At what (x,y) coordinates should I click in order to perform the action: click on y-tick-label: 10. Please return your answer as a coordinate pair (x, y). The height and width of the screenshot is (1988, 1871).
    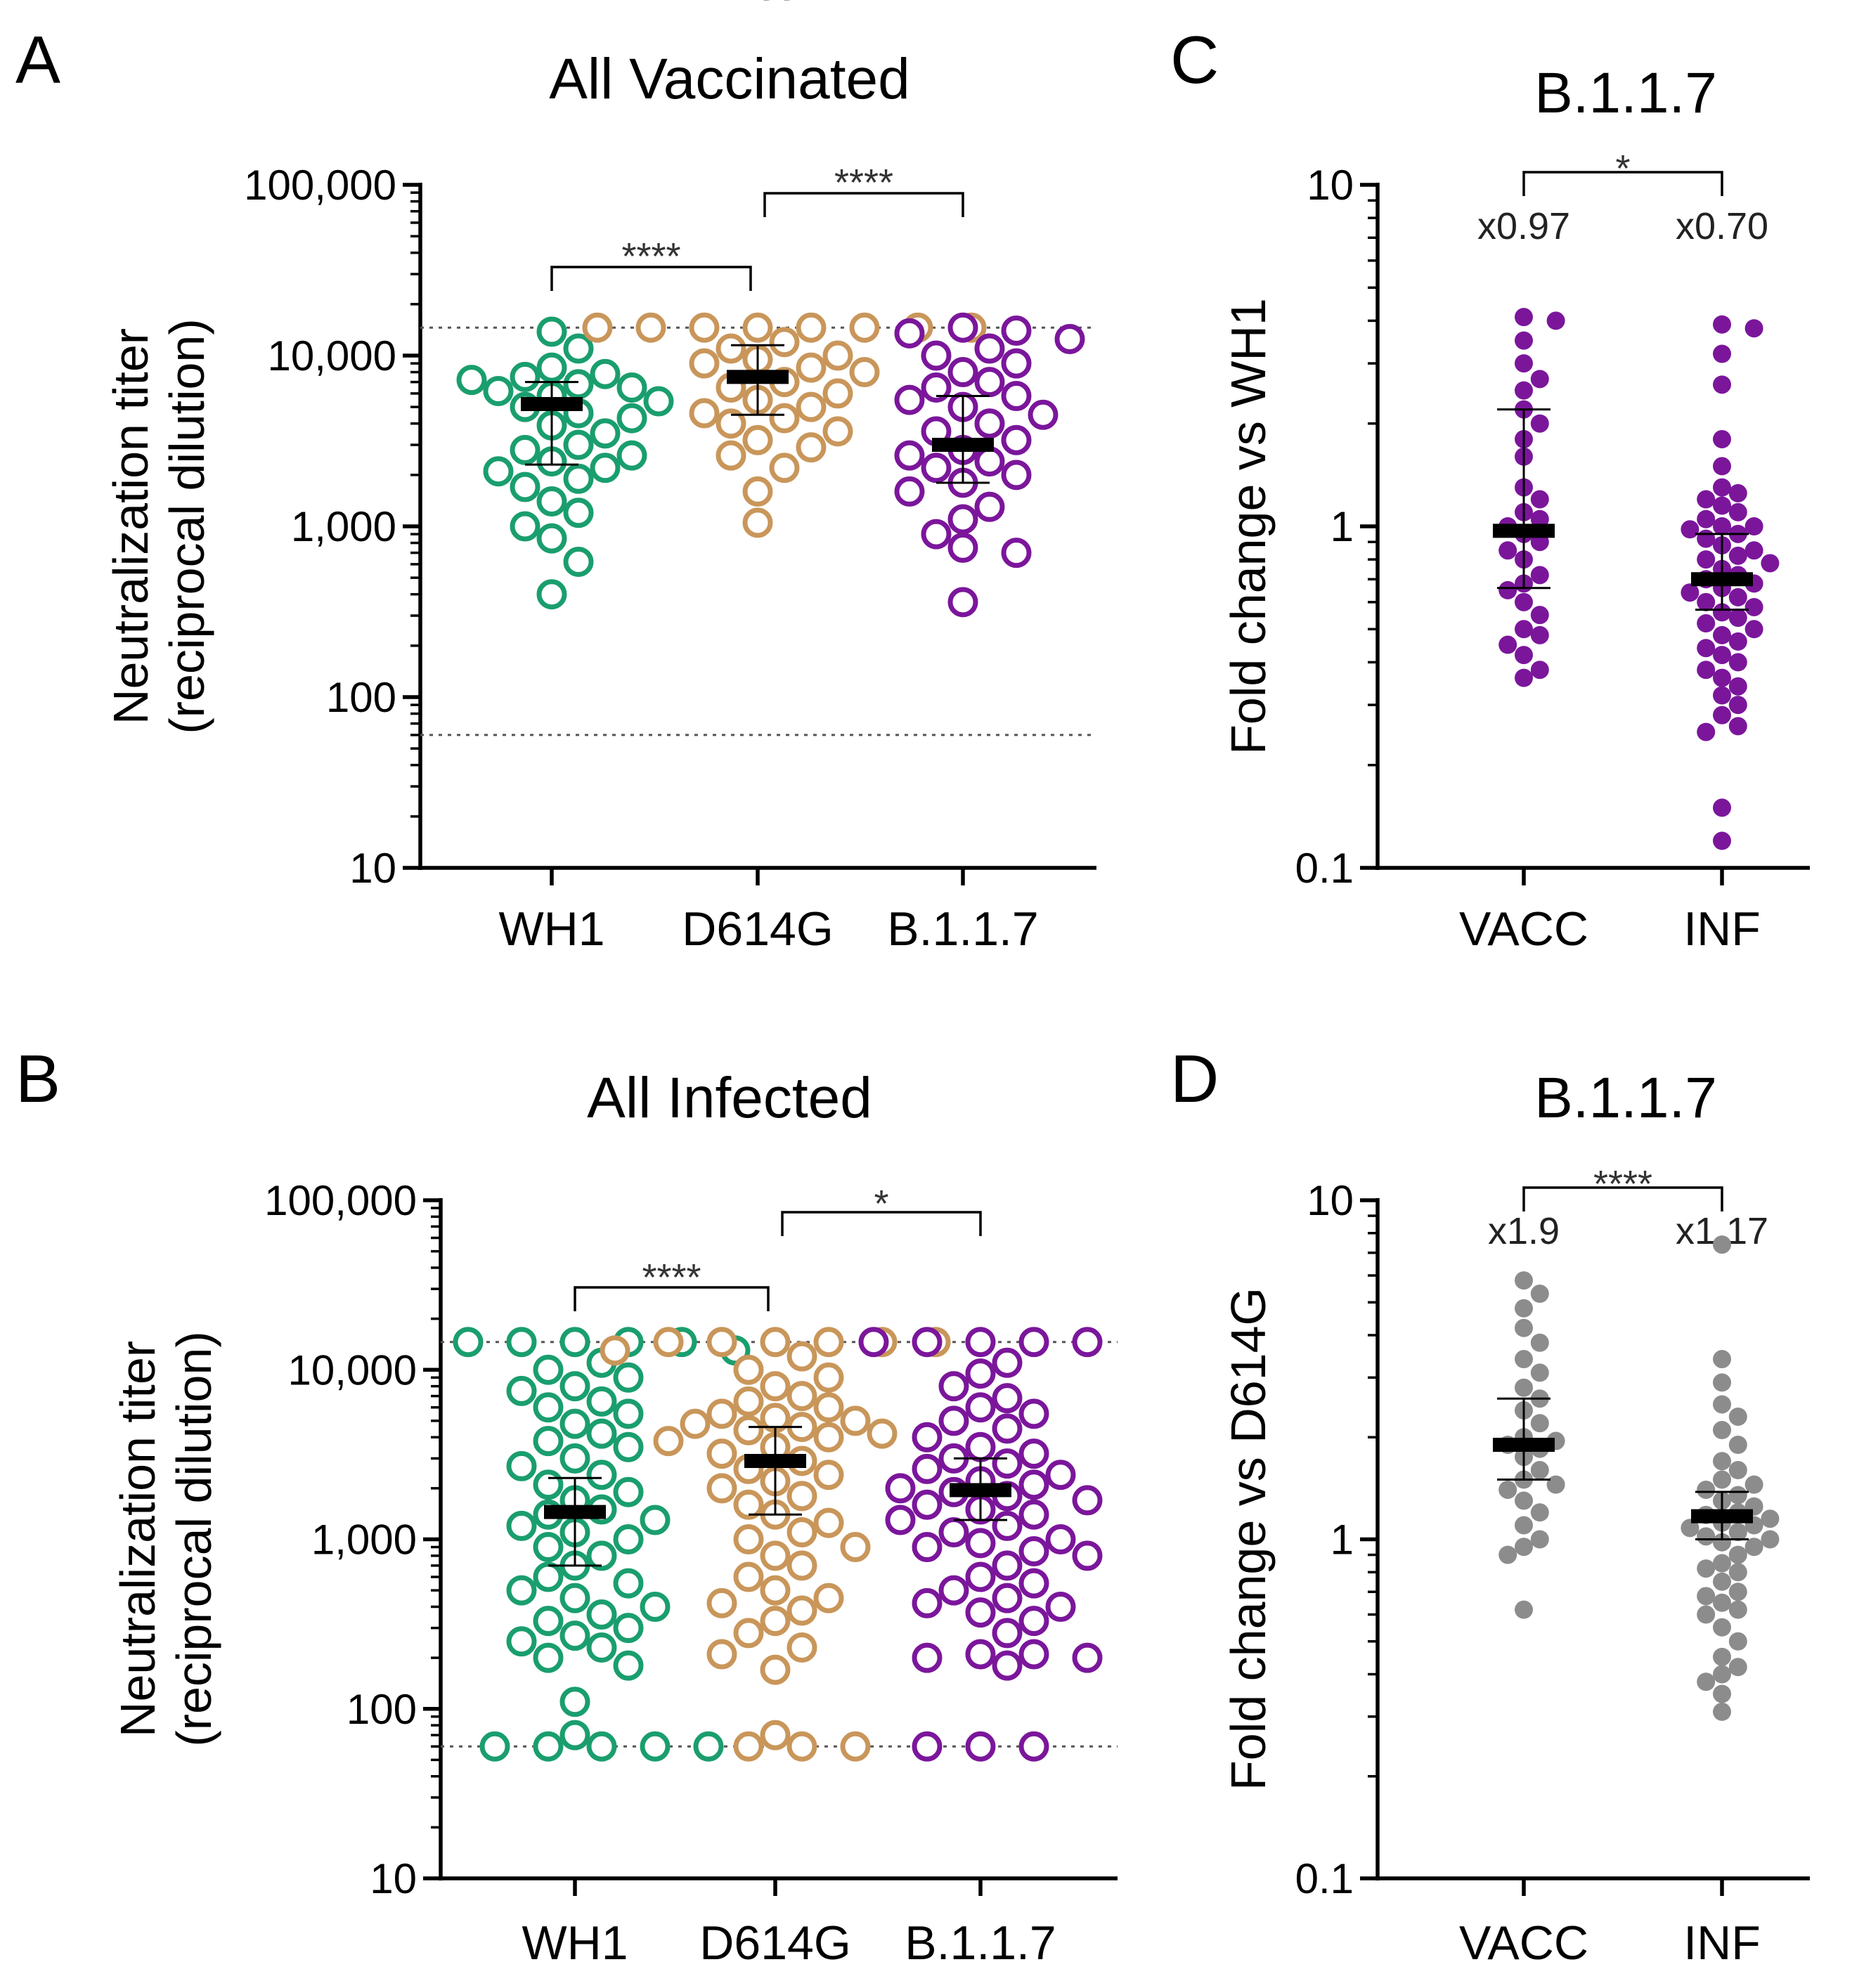
    Looking at the image, I should click on (372, 868).